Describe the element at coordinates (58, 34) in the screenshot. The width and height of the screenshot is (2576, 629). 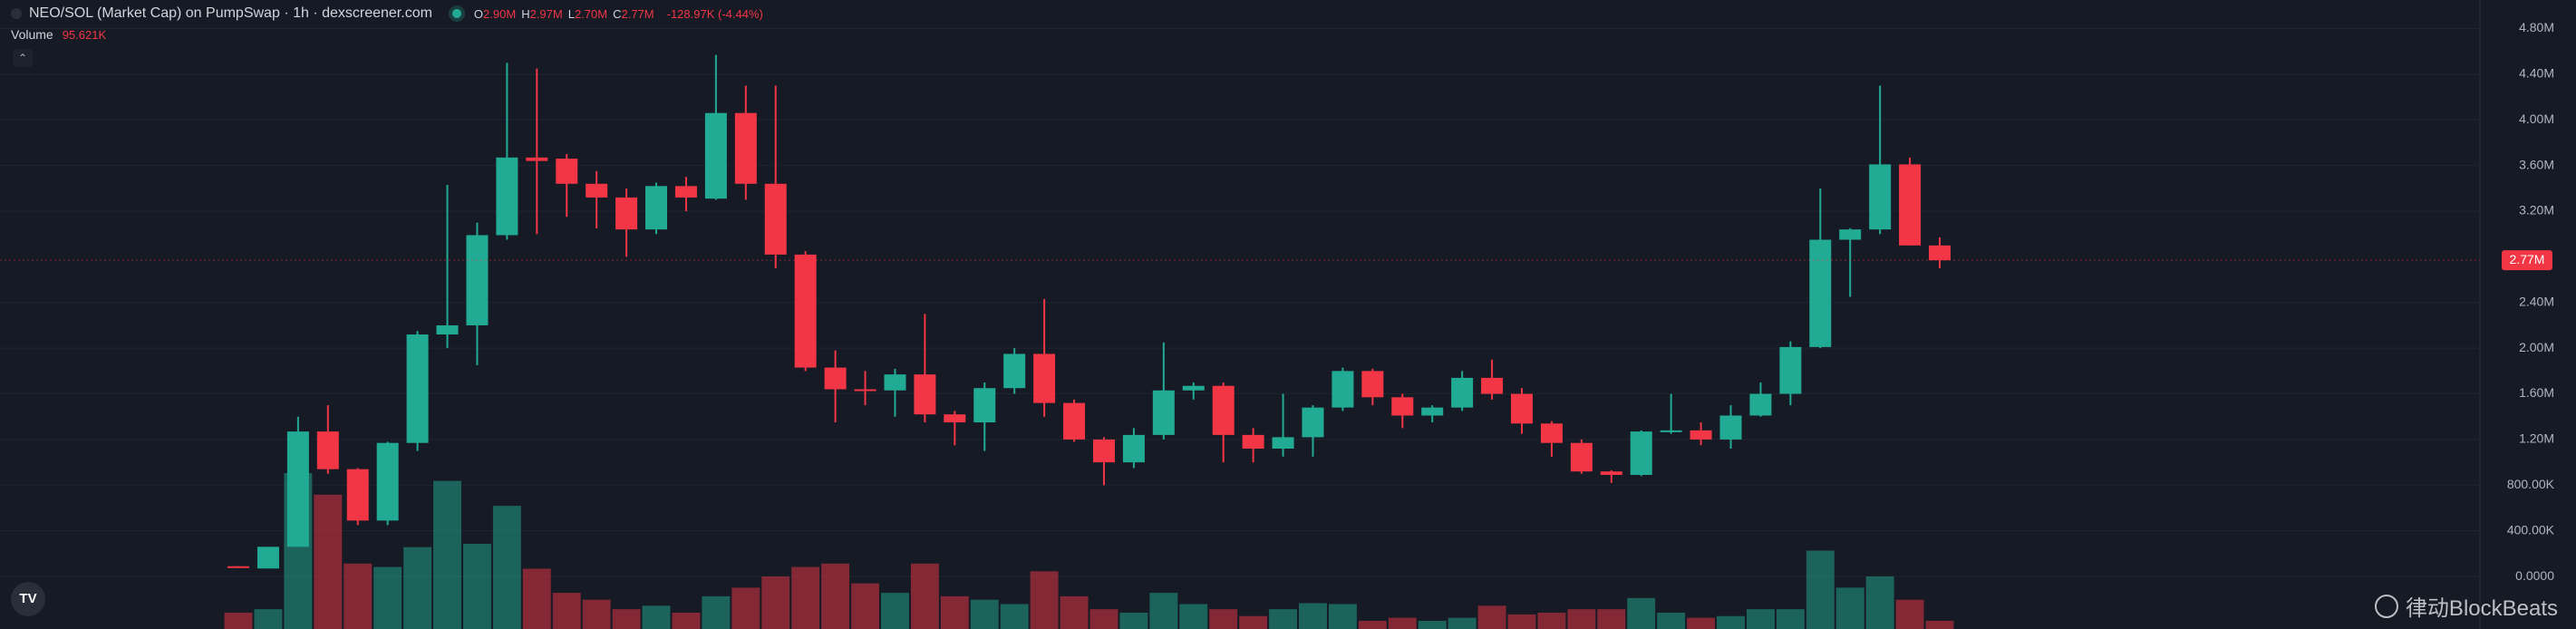
I see `volume-header: Volume 95.621K` at that location.